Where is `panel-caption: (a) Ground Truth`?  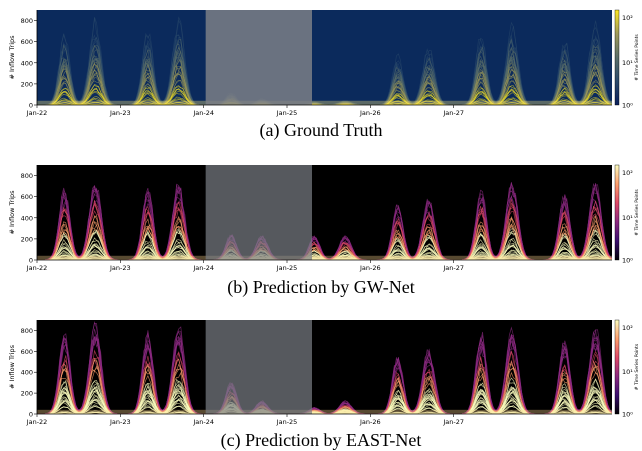
panel-caption: (a) Ground Truth is located at coordinates (320, 130).